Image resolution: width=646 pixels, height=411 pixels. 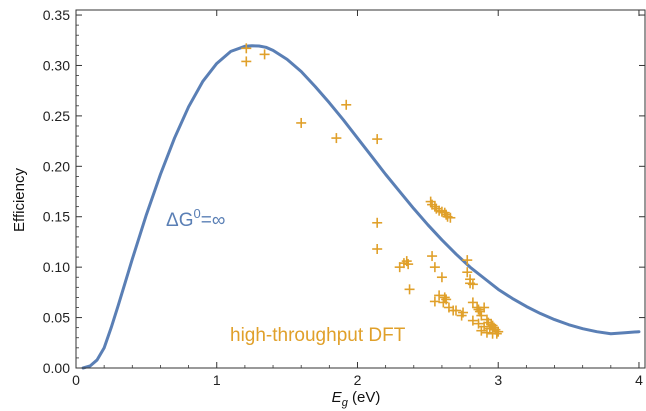 What do you see at coordinates (639, 380) in the screenshot?
I see `x-tick-label: 4` at bounding box center [639, 380].